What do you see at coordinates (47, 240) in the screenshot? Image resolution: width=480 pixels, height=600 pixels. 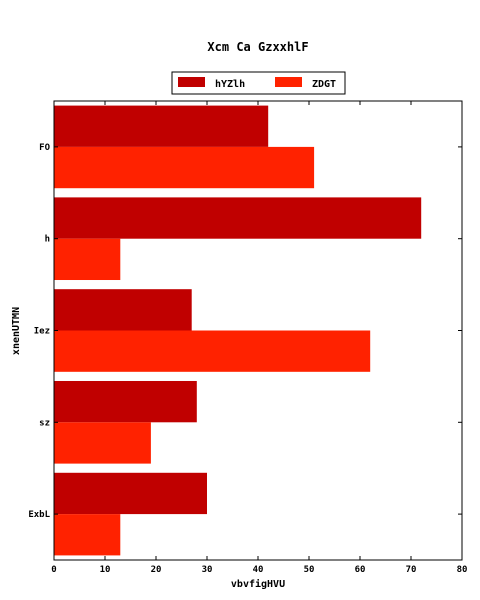 I see `y-tick-label: h` at bounding box center [47, 240].